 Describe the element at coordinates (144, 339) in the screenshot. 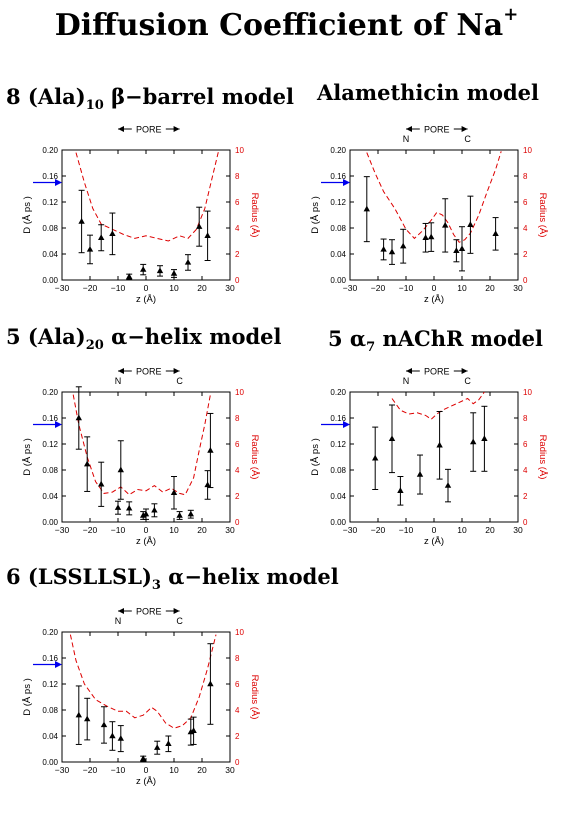

I see `panel-title-ala20: 5 (Ala)20 α−helix model` at that location.